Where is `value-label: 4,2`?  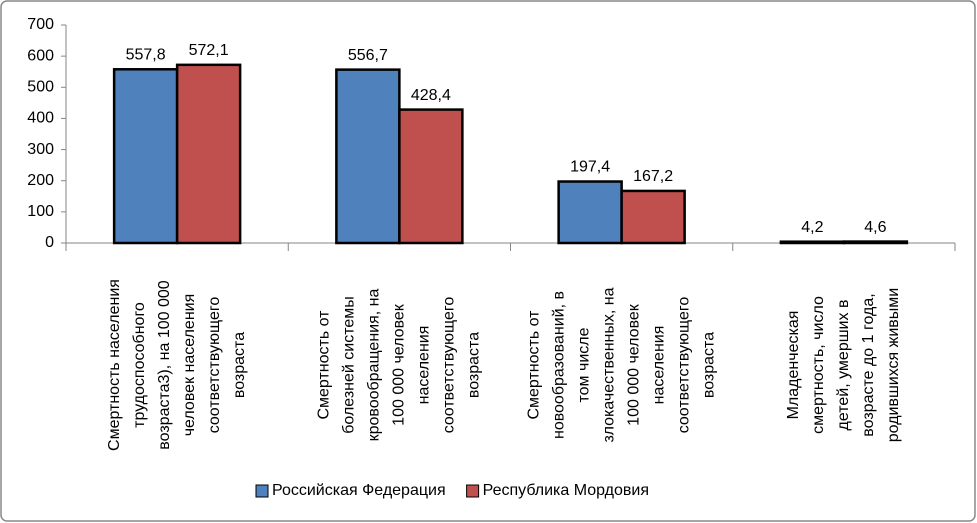 value-label: 4,2 is located at coordinates (812, 227).